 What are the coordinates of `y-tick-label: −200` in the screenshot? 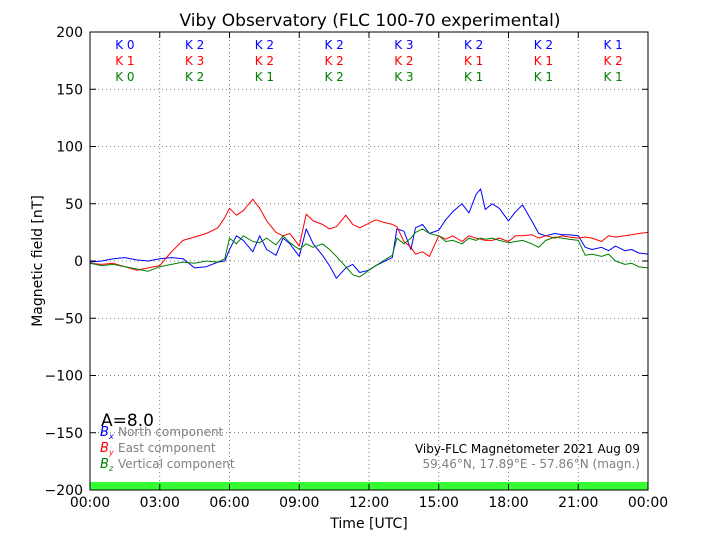 It's located at (64, 491).